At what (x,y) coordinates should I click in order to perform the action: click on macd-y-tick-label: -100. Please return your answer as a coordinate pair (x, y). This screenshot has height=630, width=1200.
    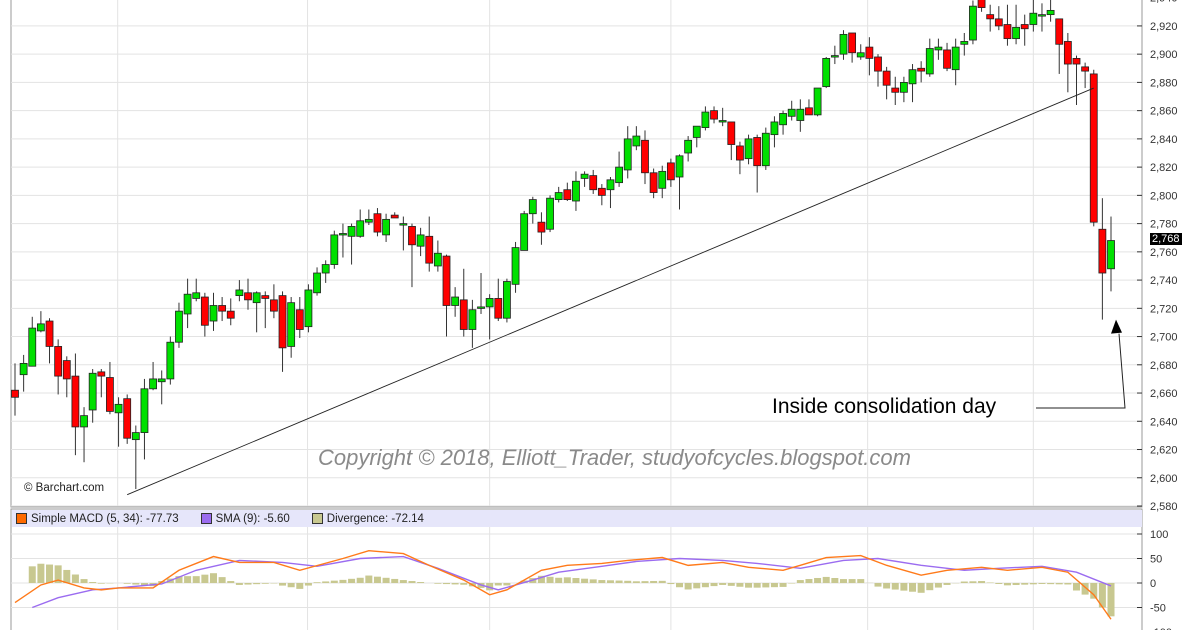
    Looking at the image, I should click on (1161, 628).